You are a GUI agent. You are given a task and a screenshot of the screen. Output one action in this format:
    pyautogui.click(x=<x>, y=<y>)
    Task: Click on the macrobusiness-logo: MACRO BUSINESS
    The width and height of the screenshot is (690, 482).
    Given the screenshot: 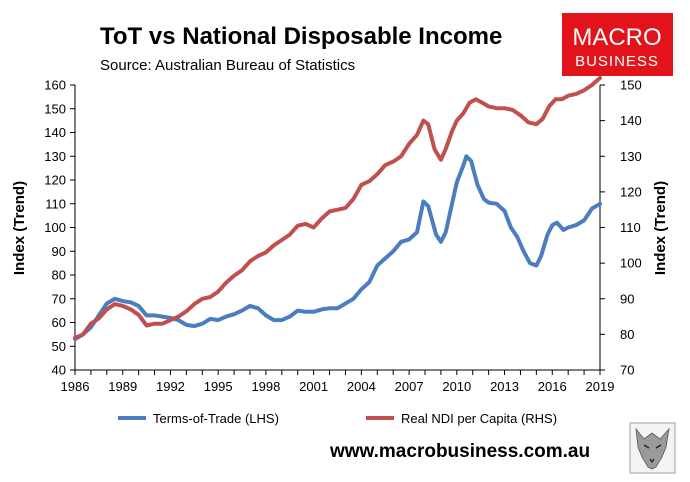 What is the action you would take?
    pyautogui.click(x=617, y=44)
    